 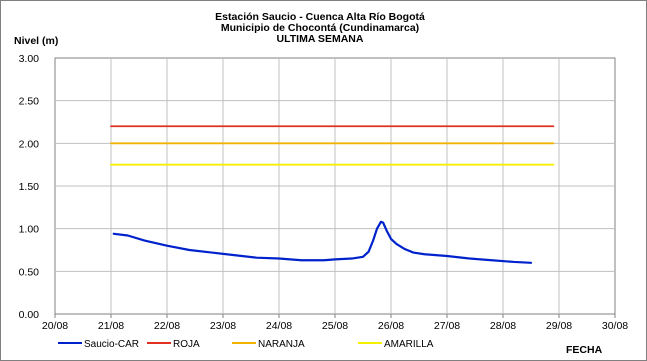 What do you see at coordinates (391, 326) in the screenshot?
I see `x-tick-label: 26/08` at bounding box center [391, 326].